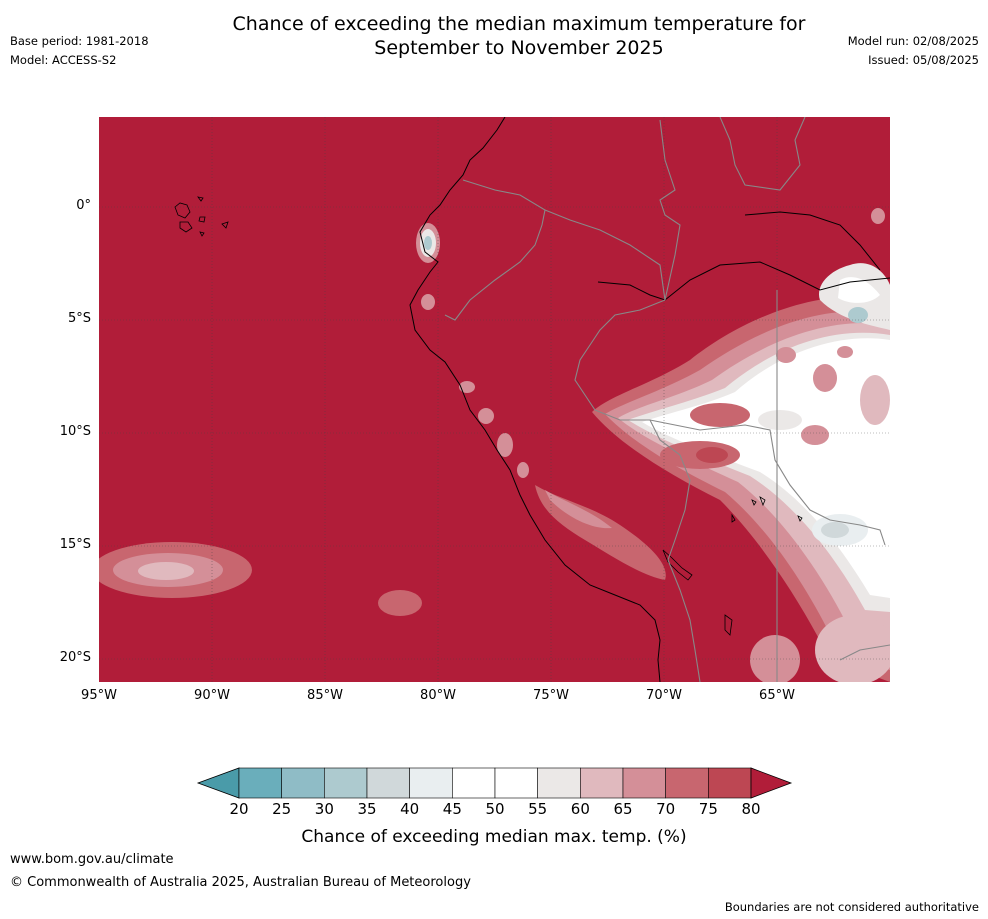 Image resolution: width=988 pixels, height=919 pixels. Describe the element at coordinates (79, 41) in the screenshot. I see `base-period: Base period: 1981-2018` at that location.